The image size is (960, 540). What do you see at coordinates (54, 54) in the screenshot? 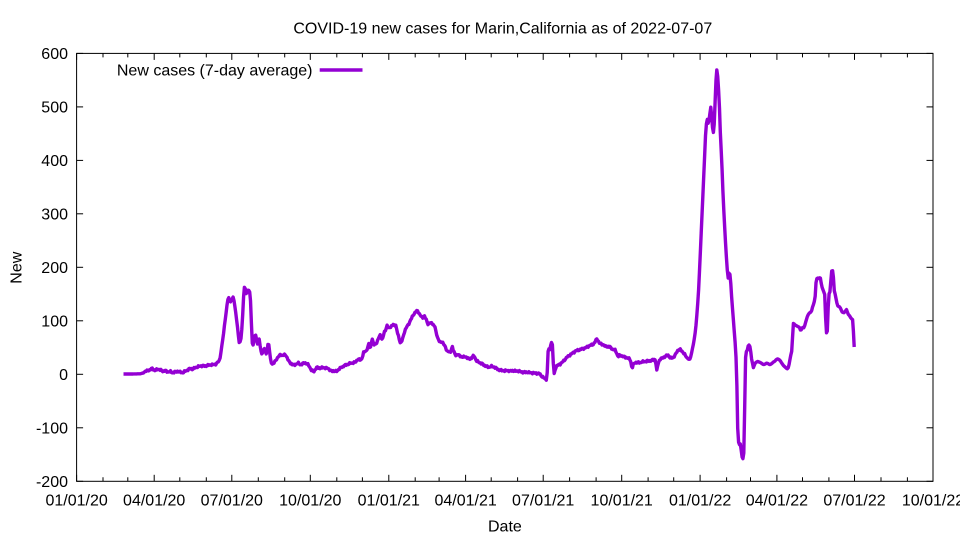
I see `svg-text: 600` at bounding box center [54, 54].